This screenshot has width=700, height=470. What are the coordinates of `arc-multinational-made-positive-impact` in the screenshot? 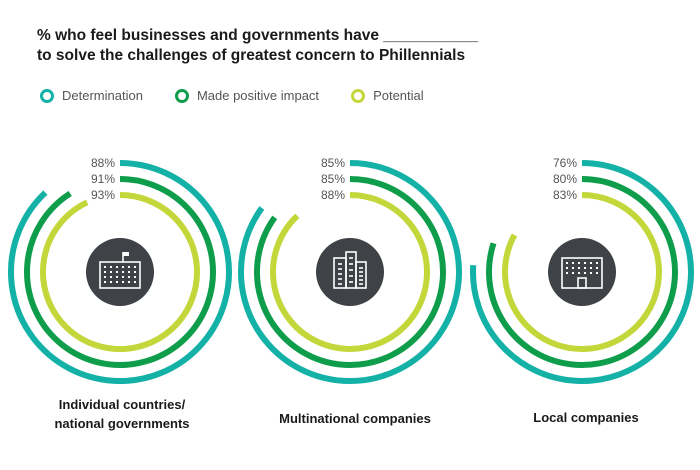 It's located at (350, 272).